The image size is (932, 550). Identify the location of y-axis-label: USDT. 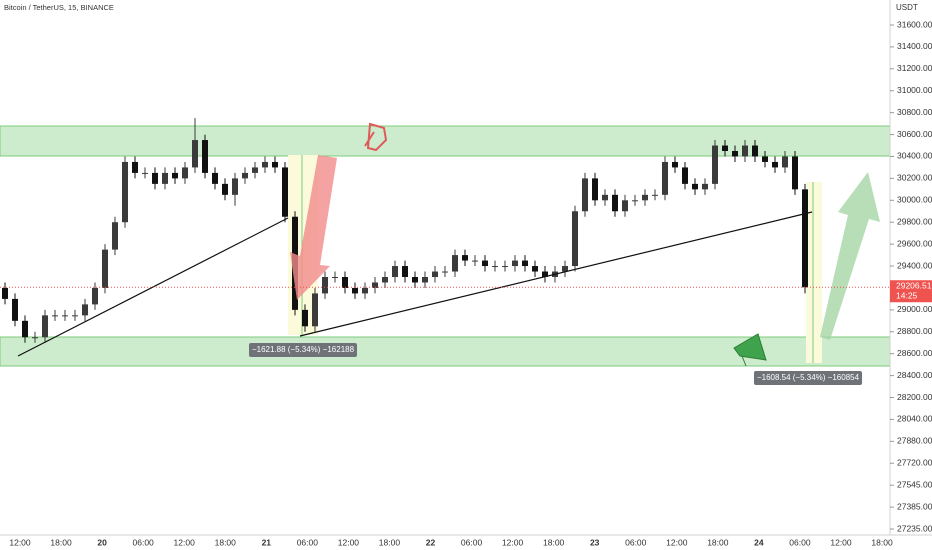
(907, 7).